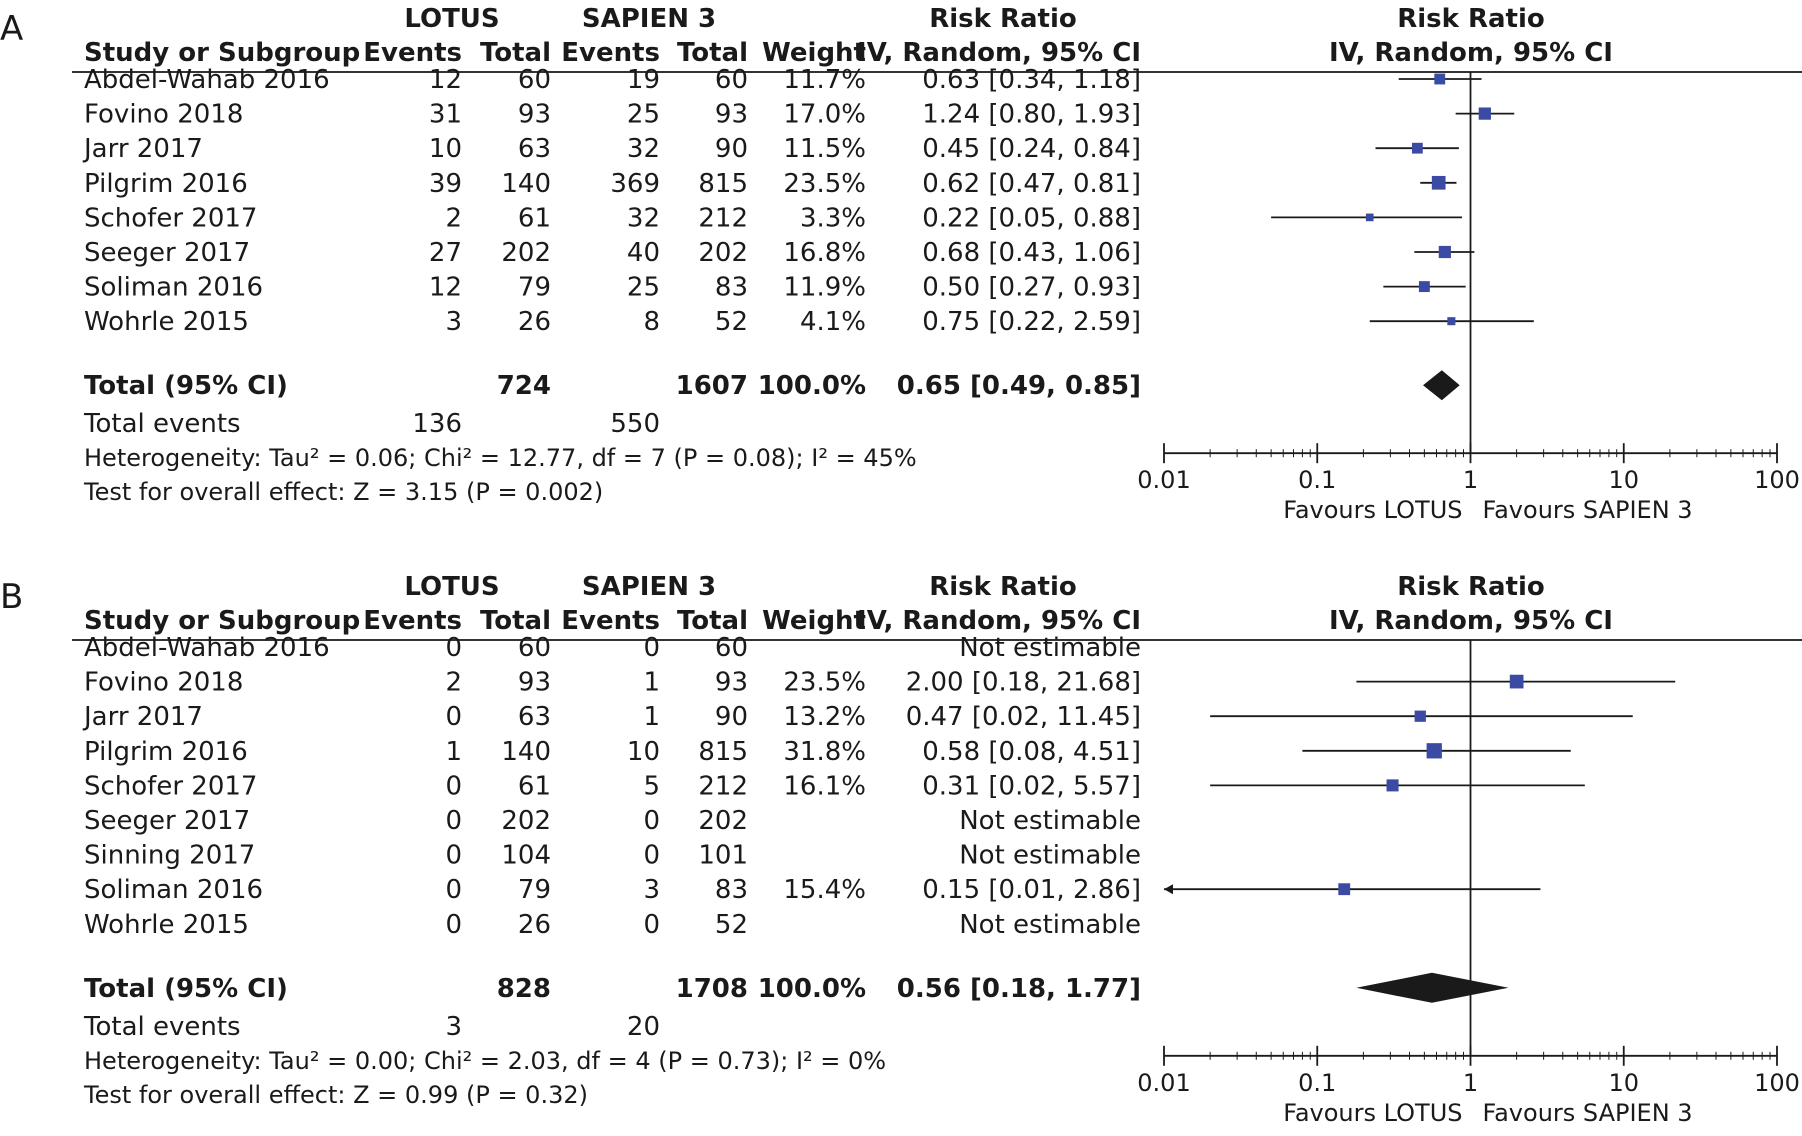 This screenshot has height=1136, width=1802. What do you see at coordinates (731, 80) in the screenshot?
I see `panel-a-total2-cell: 60` at bounding box center [731, 80].